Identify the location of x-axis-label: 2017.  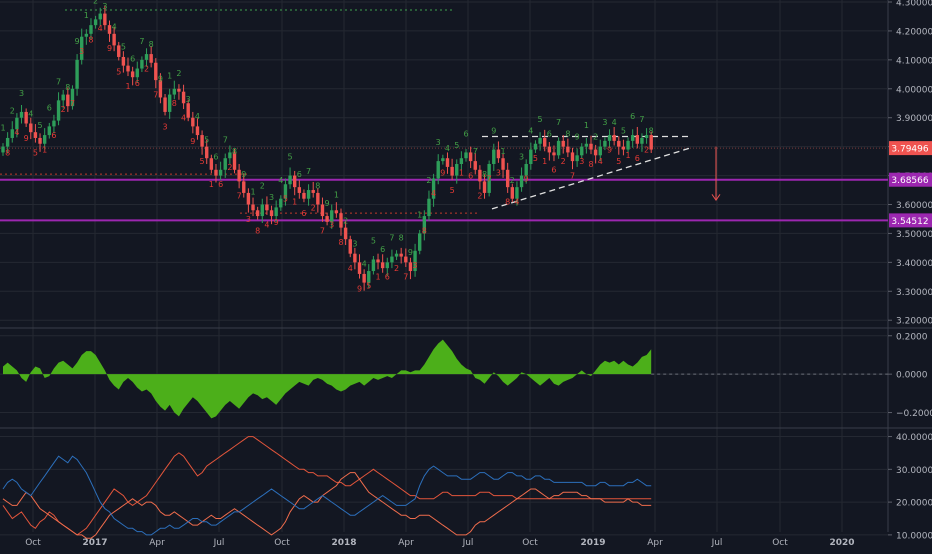
(94, 543).